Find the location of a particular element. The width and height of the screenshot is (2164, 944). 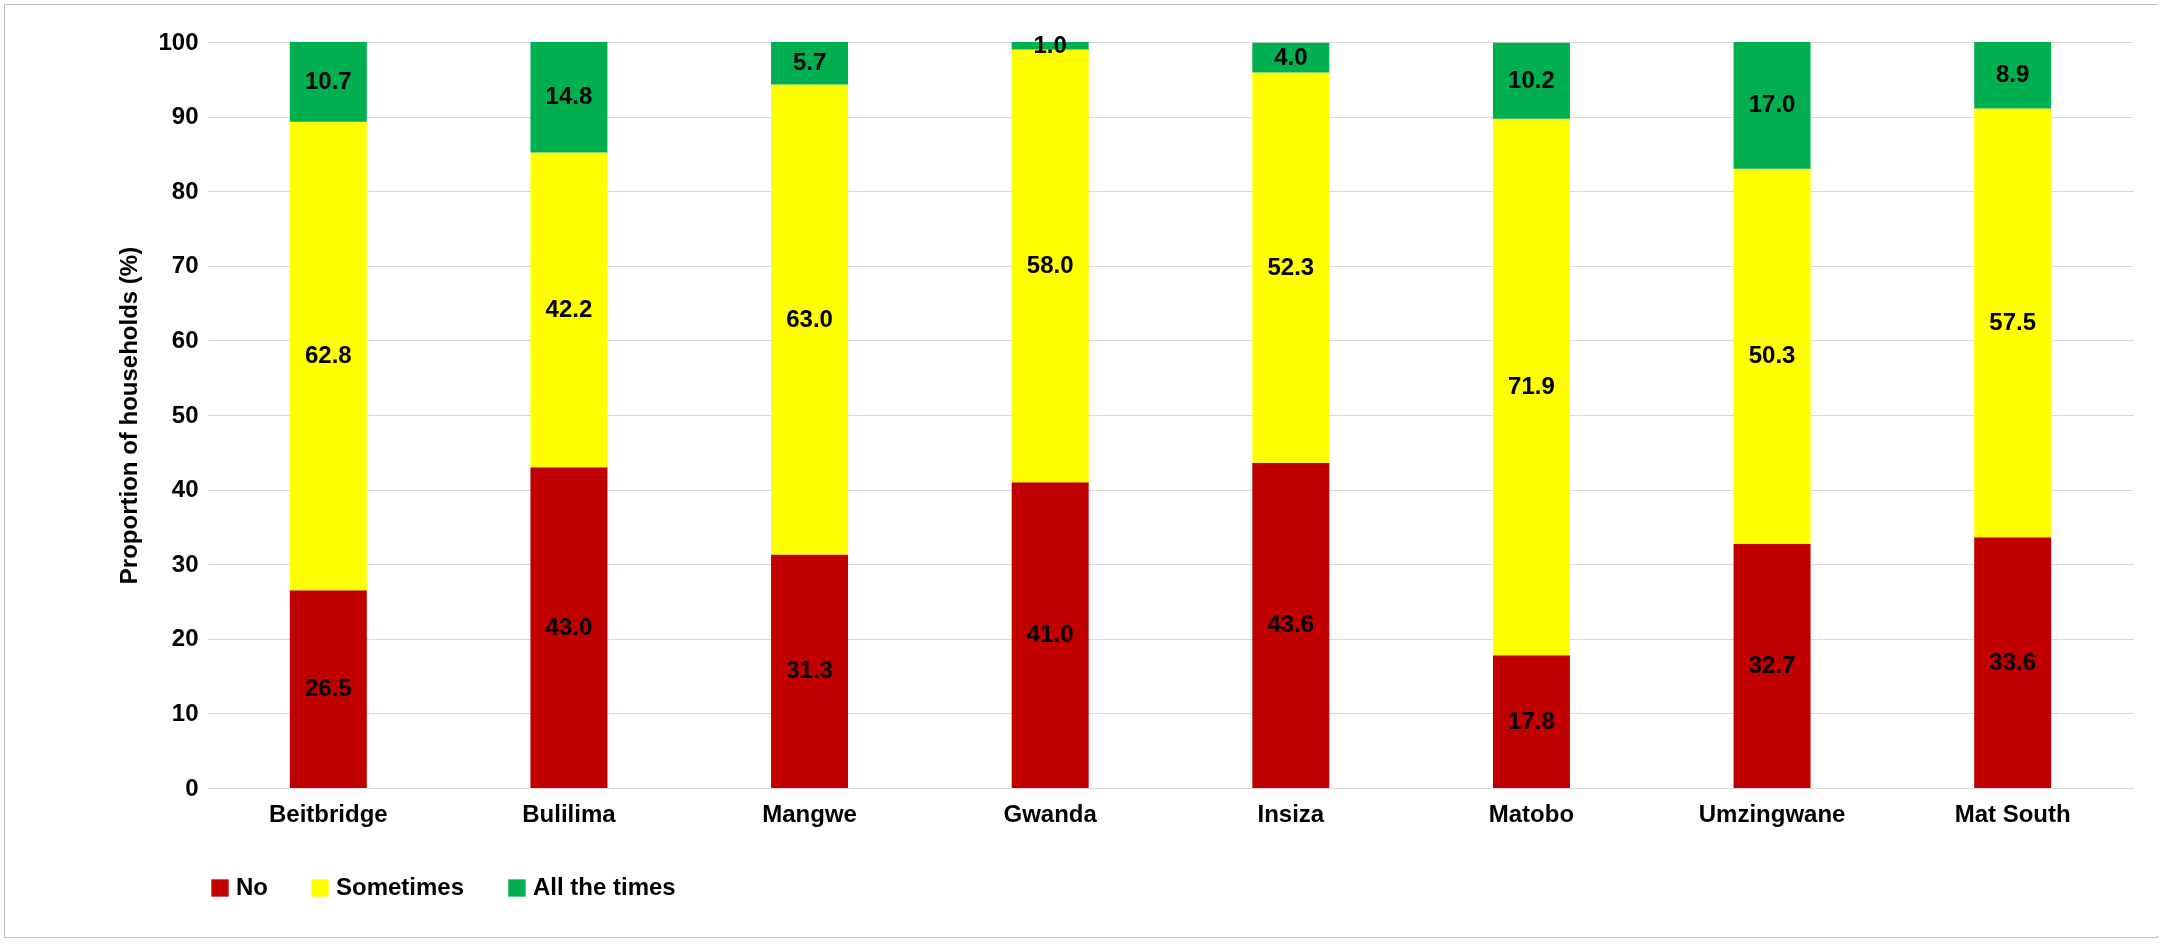

data-label: 71.9 is located at coordinates (1531, 386).